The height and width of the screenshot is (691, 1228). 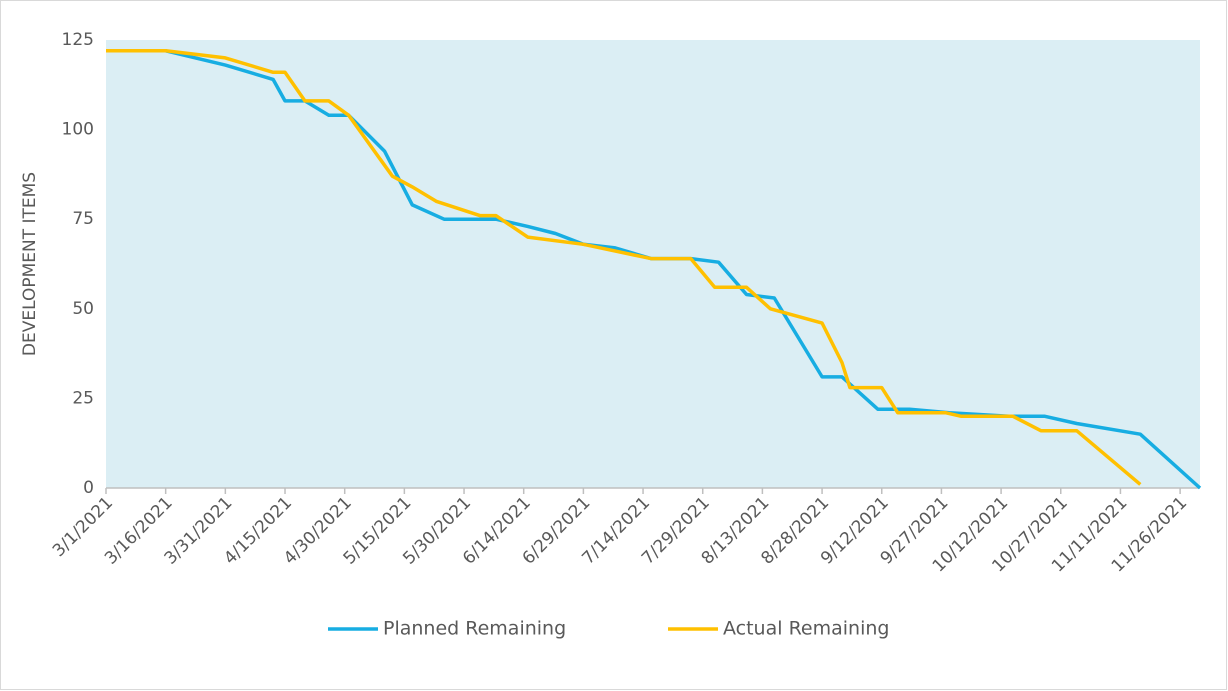 I want to click on y-axis-label: DEVELOPMENT ITEMS, so click(x=30, y=264).